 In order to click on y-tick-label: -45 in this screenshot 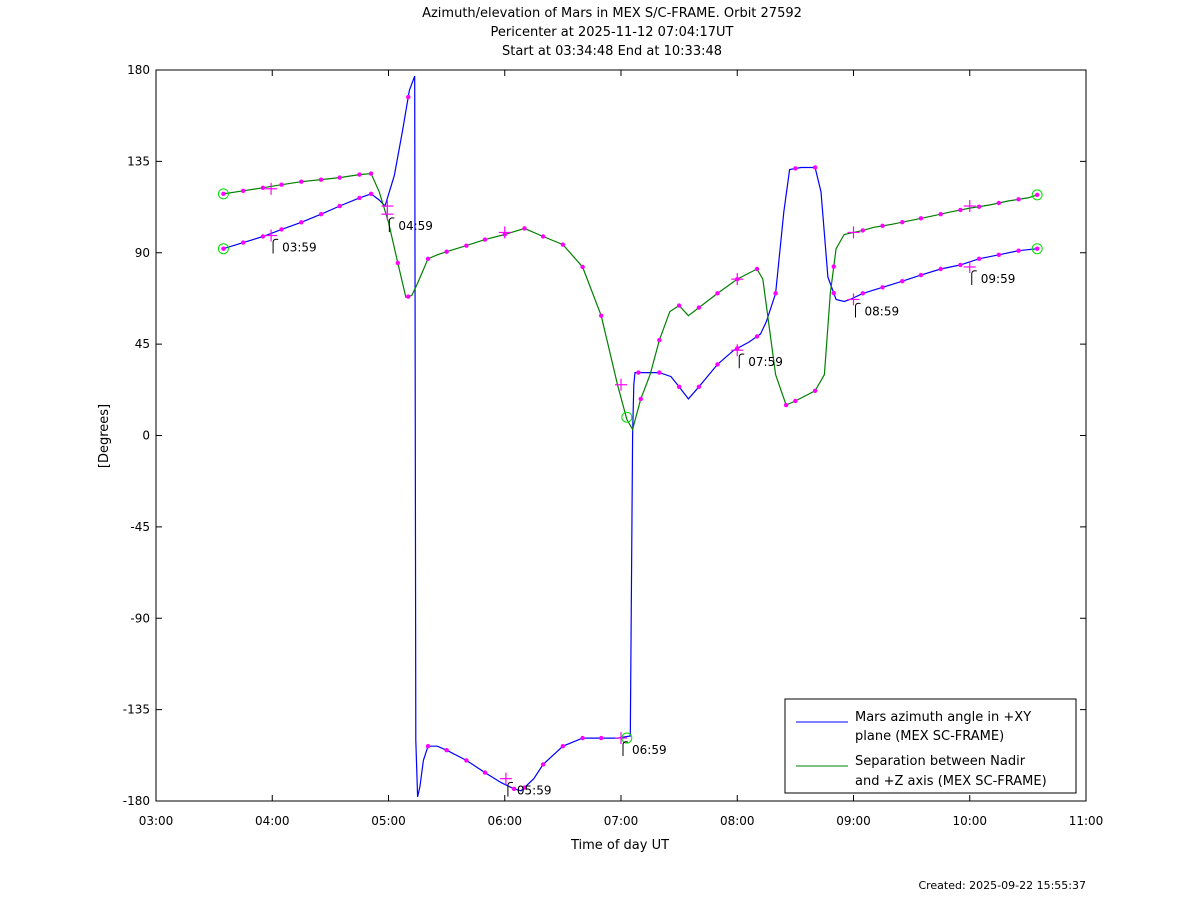, I will do `click(140, 527)`.